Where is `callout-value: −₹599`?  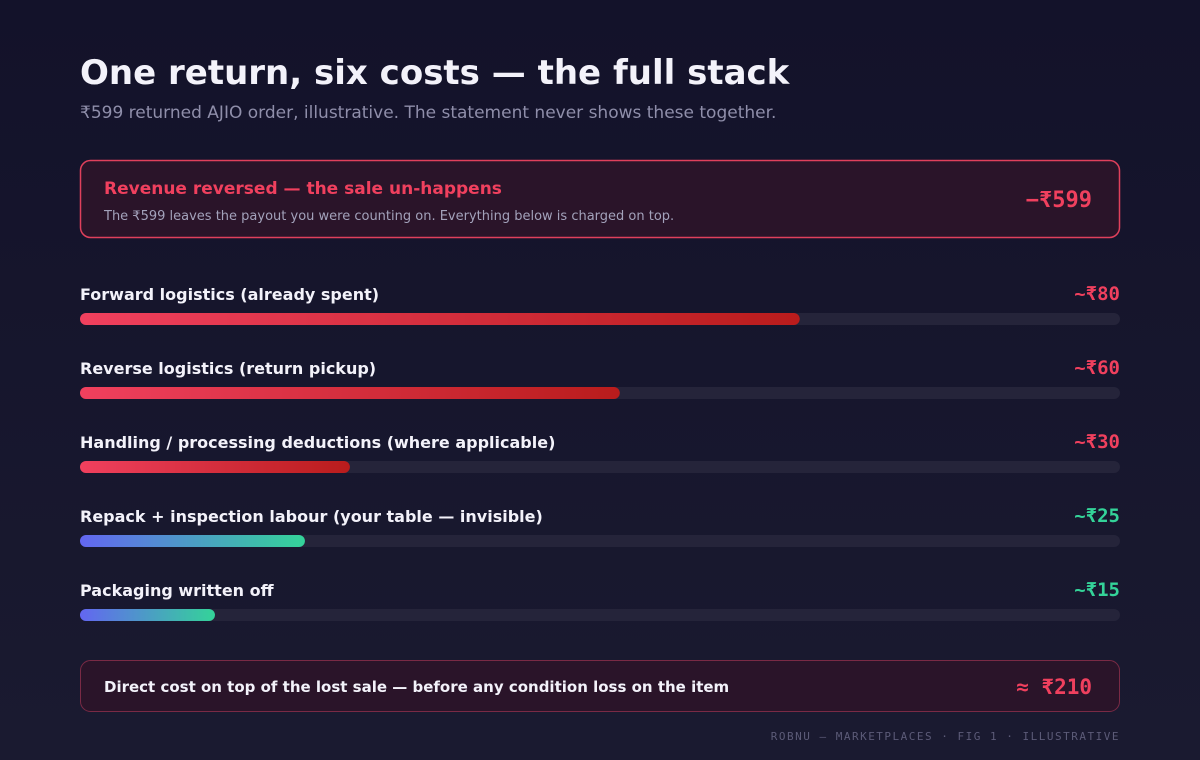 callout-value: −₹599 is located at coordinates (1059, 200).